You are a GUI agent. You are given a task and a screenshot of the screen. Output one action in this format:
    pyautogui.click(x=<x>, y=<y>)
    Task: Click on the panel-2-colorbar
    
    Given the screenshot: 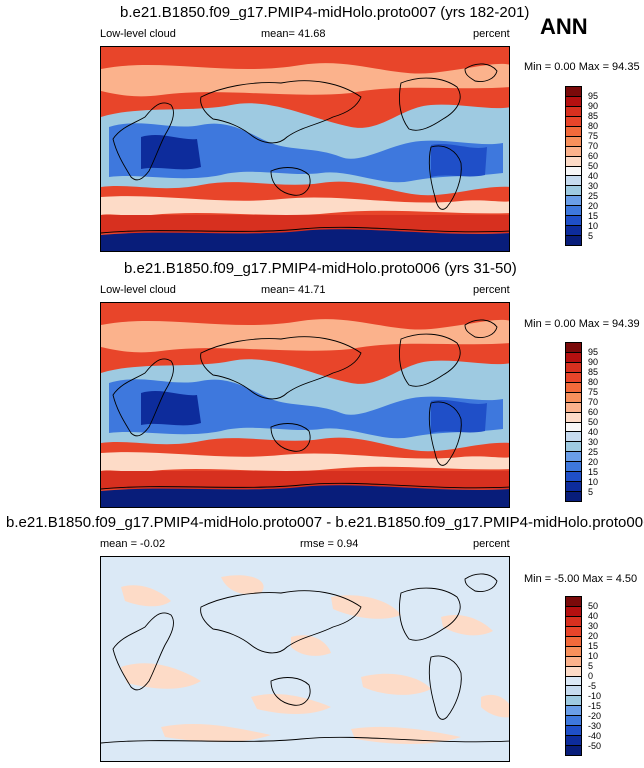 What is the action you would take?
    pyautogui.click(x=573, y=422)
    